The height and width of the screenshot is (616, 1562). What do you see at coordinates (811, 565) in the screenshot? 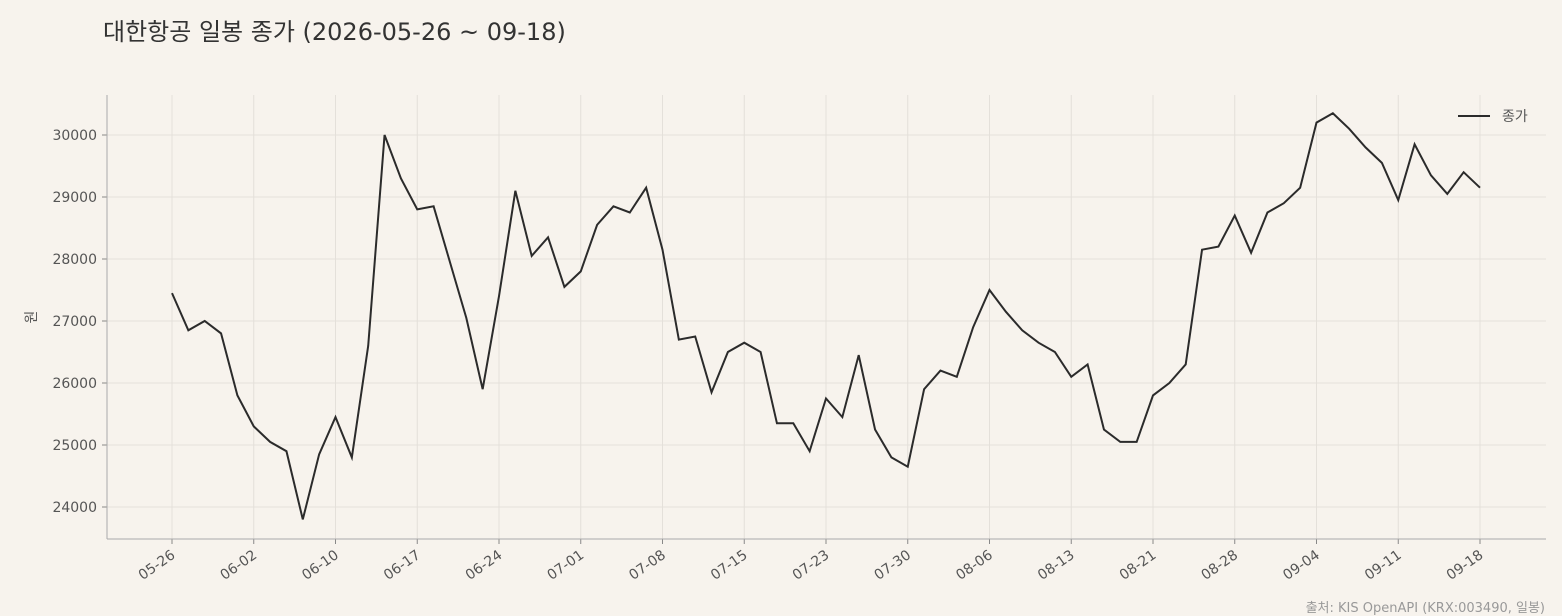
I see `x-tick-label: 07-23` at bounding box center [811, 565].